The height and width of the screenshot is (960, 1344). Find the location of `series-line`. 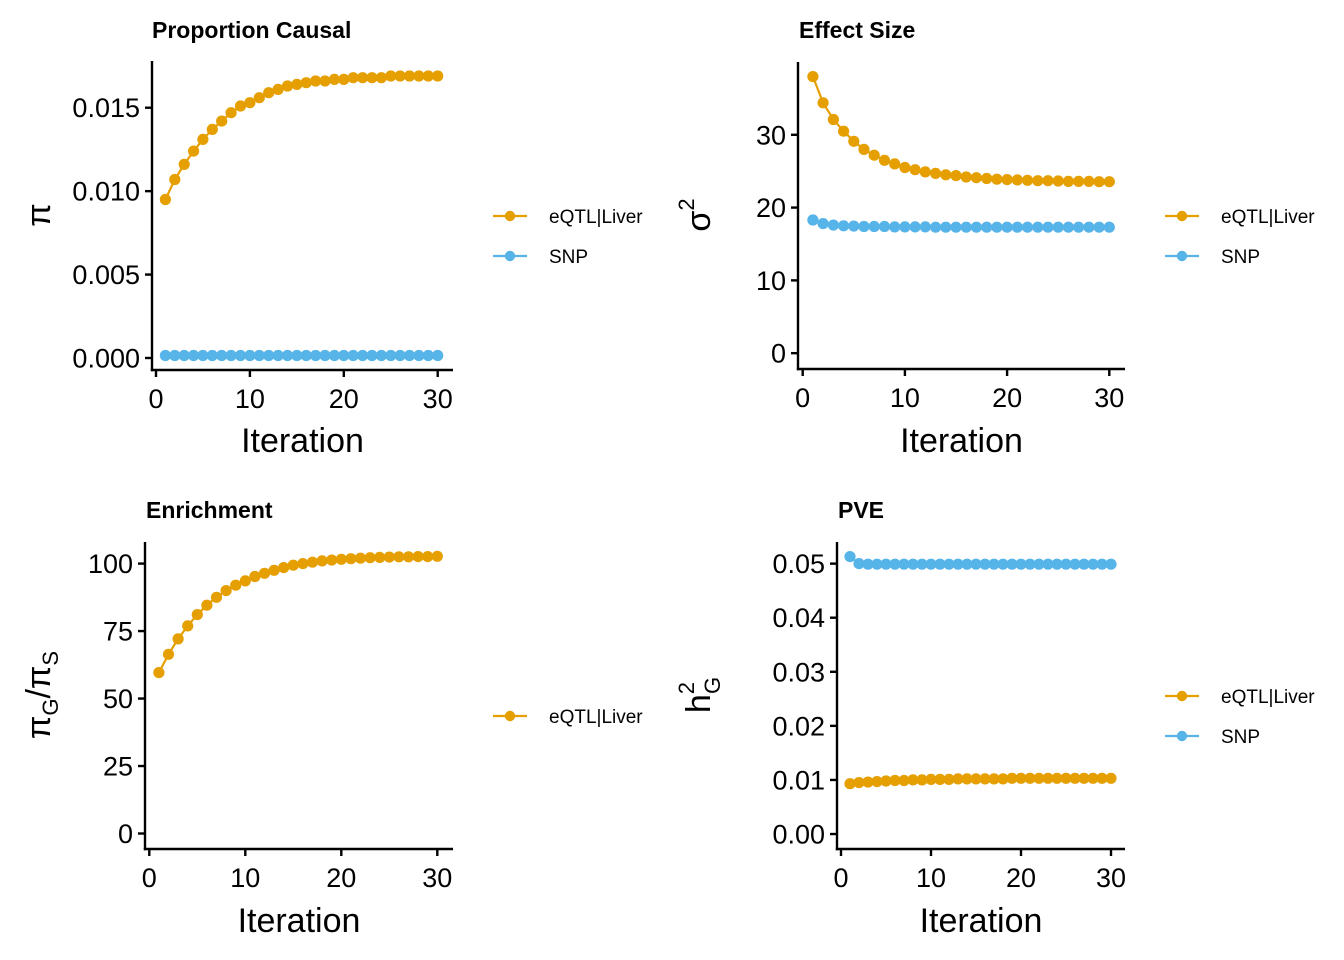

series-line is located at coordinates (960, 129).